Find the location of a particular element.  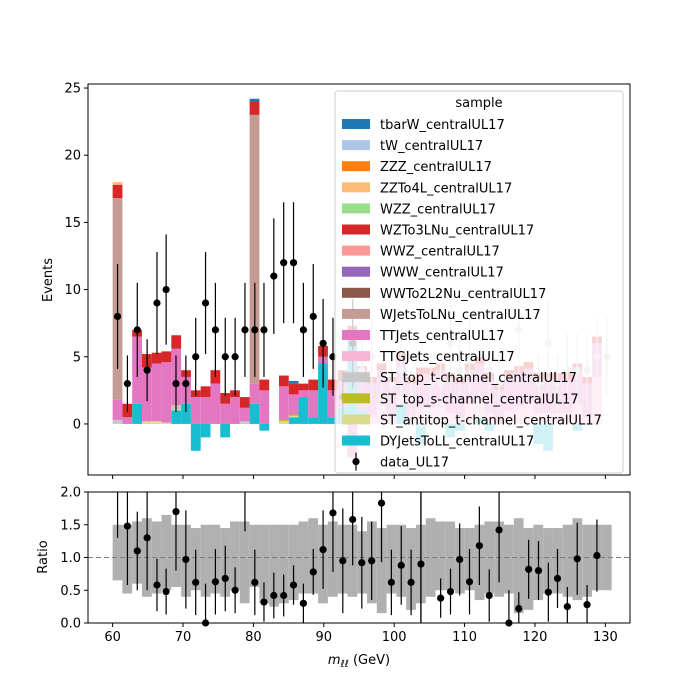

legend-title: sample is located at coordinates (478, 103).